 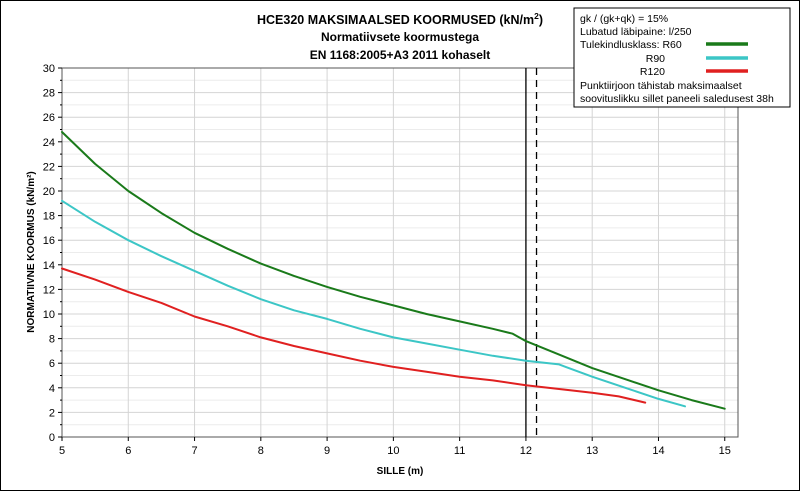 What do you see at coordinates (49, 94) in the screenshot?
I see `y-tick-label: 28` at bounding box center [49, 94].